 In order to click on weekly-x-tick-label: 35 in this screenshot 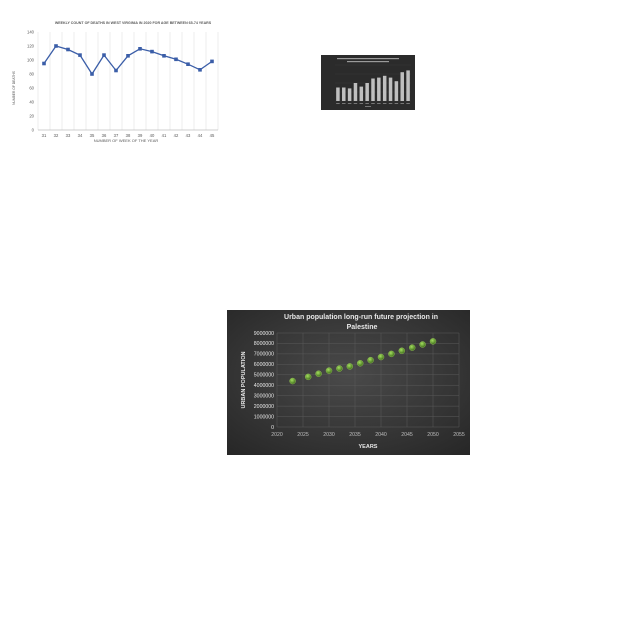, I will do `click(92, 135)`.